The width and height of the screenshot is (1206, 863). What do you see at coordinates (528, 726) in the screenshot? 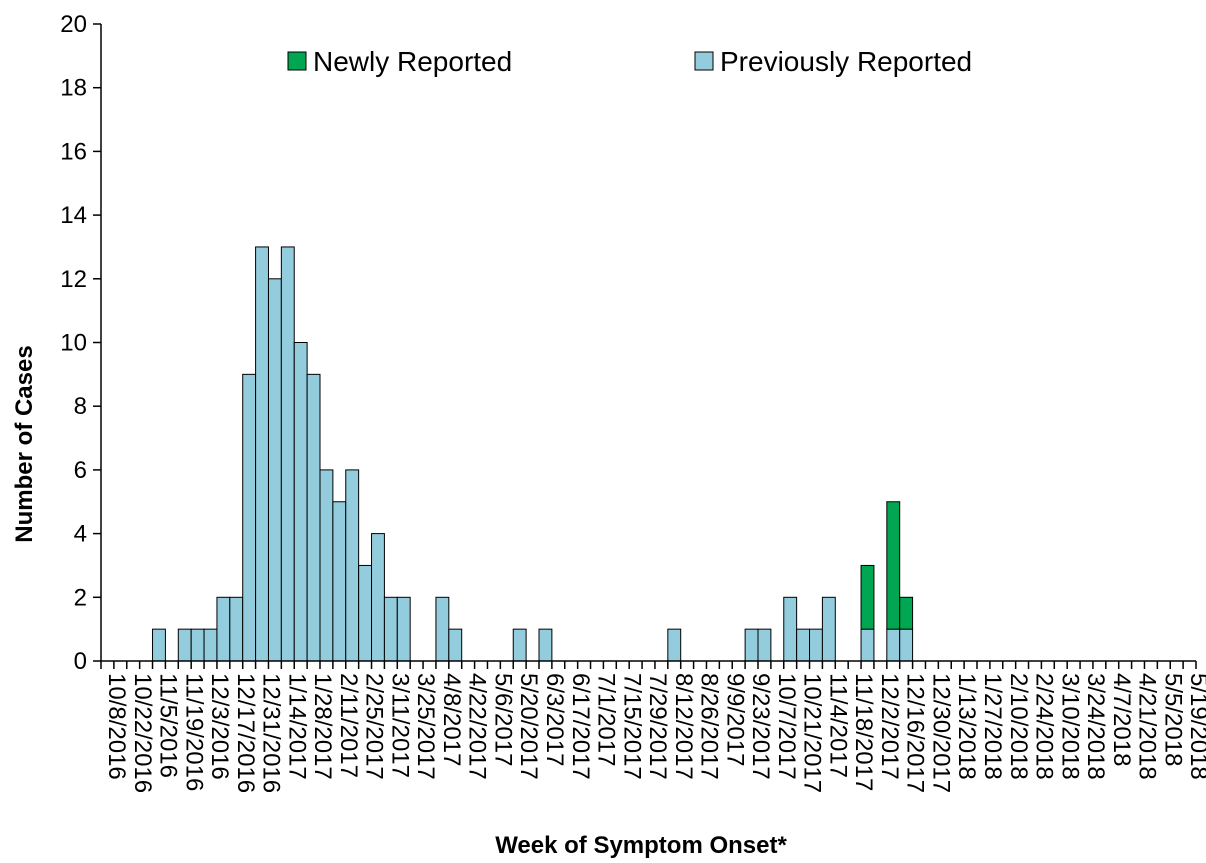
I see `x-tick-label: 5/20/2017` at bounding box center [528, 726].